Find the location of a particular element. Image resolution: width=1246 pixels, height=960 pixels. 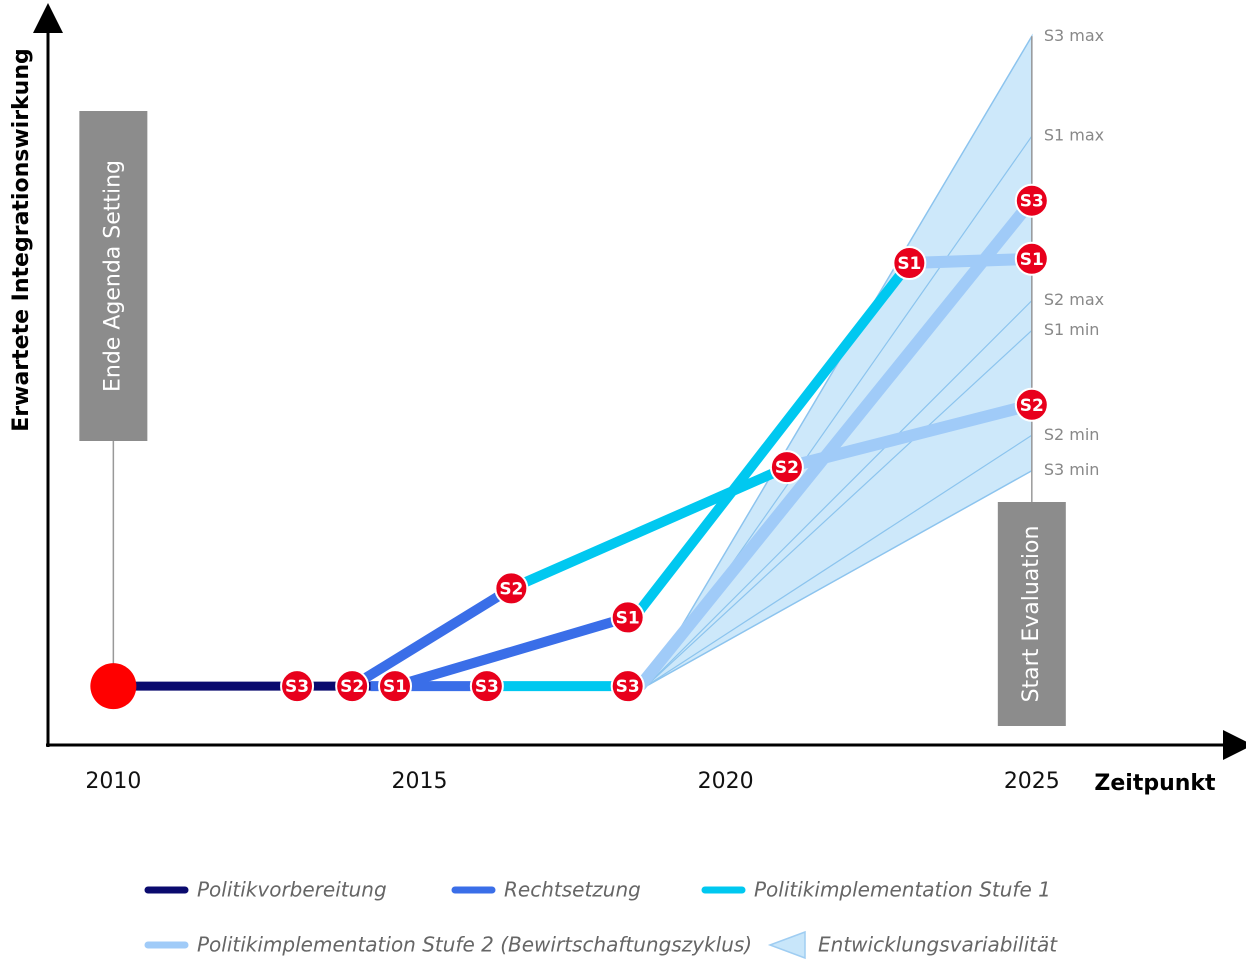

legend-label: Politikimplementation Stufe 1 is located at coordinates (902, 890).